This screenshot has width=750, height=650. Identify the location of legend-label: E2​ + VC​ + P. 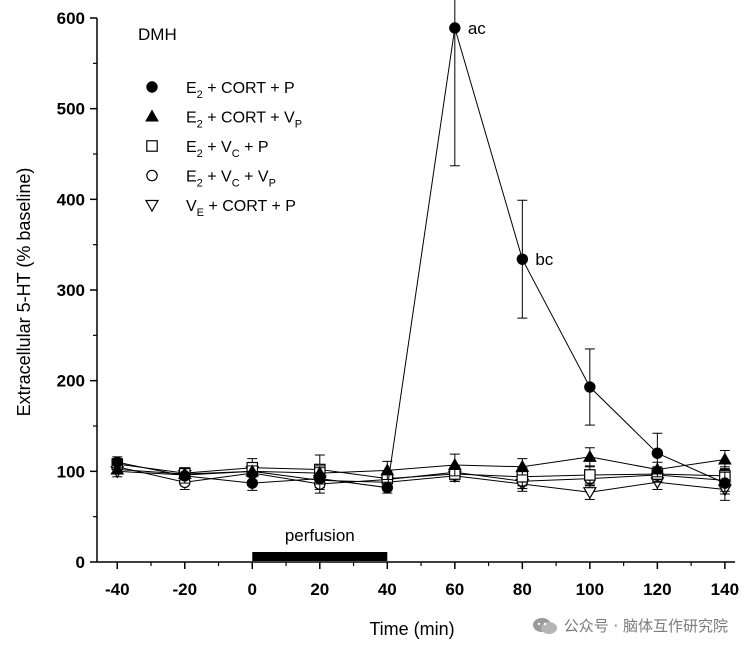
(227, 149).